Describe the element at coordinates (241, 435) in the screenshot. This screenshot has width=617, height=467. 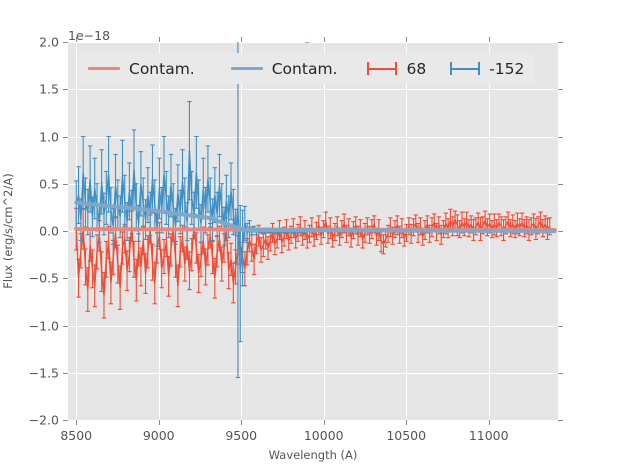
I see `x-tick-label: 9500` at that location.